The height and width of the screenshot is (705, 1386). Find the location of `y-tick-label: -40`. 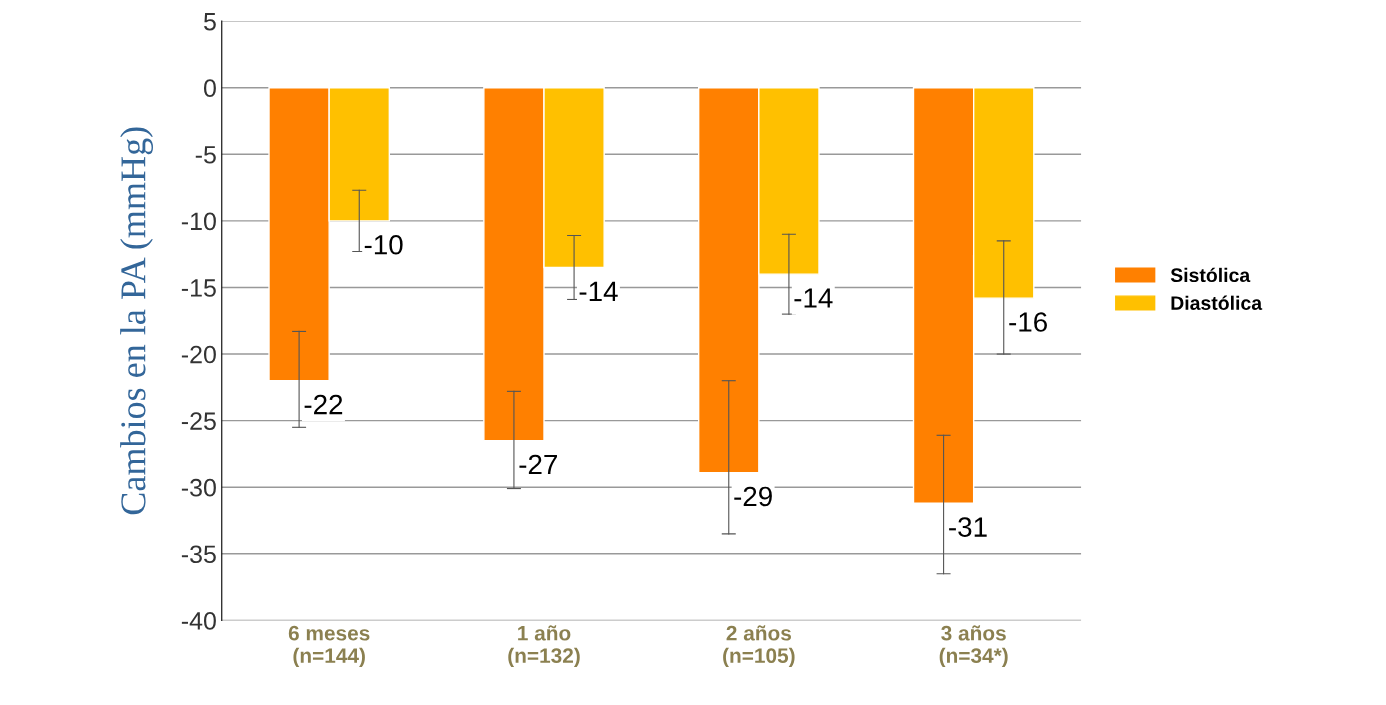

y-tick-label: -40 is located at coordinates (198, 621).